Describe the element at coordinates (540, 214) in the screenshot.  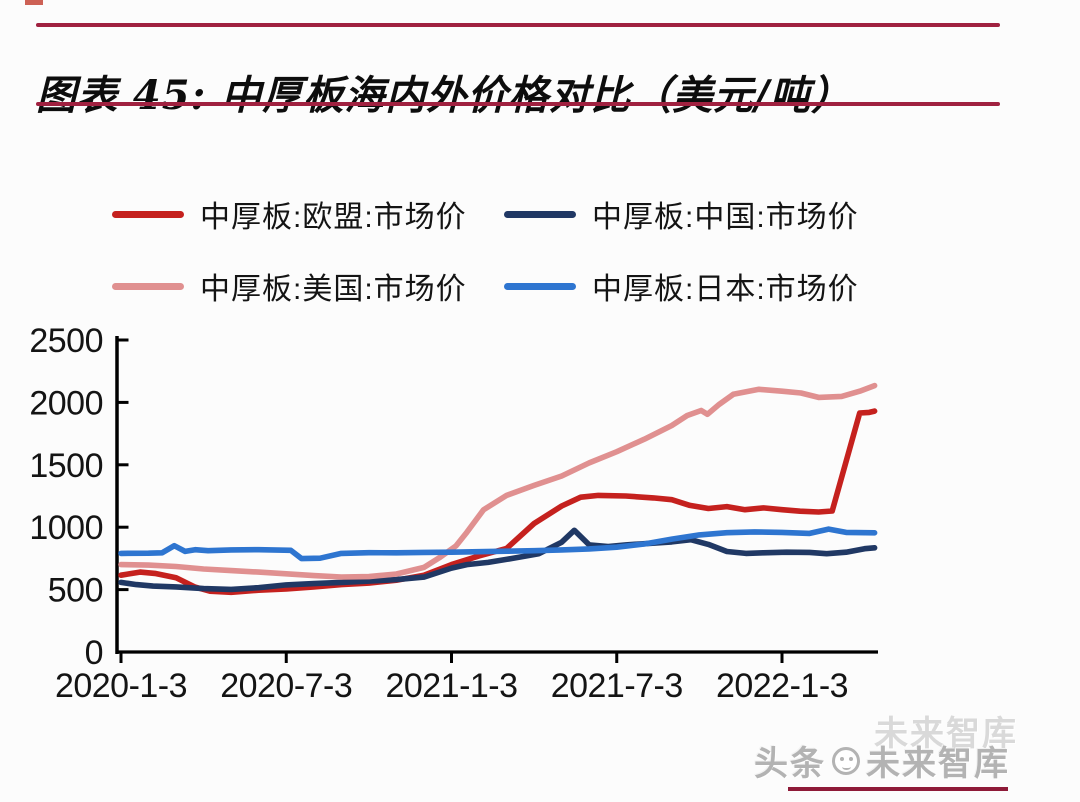
I see `legend-swatch-china` at that location.